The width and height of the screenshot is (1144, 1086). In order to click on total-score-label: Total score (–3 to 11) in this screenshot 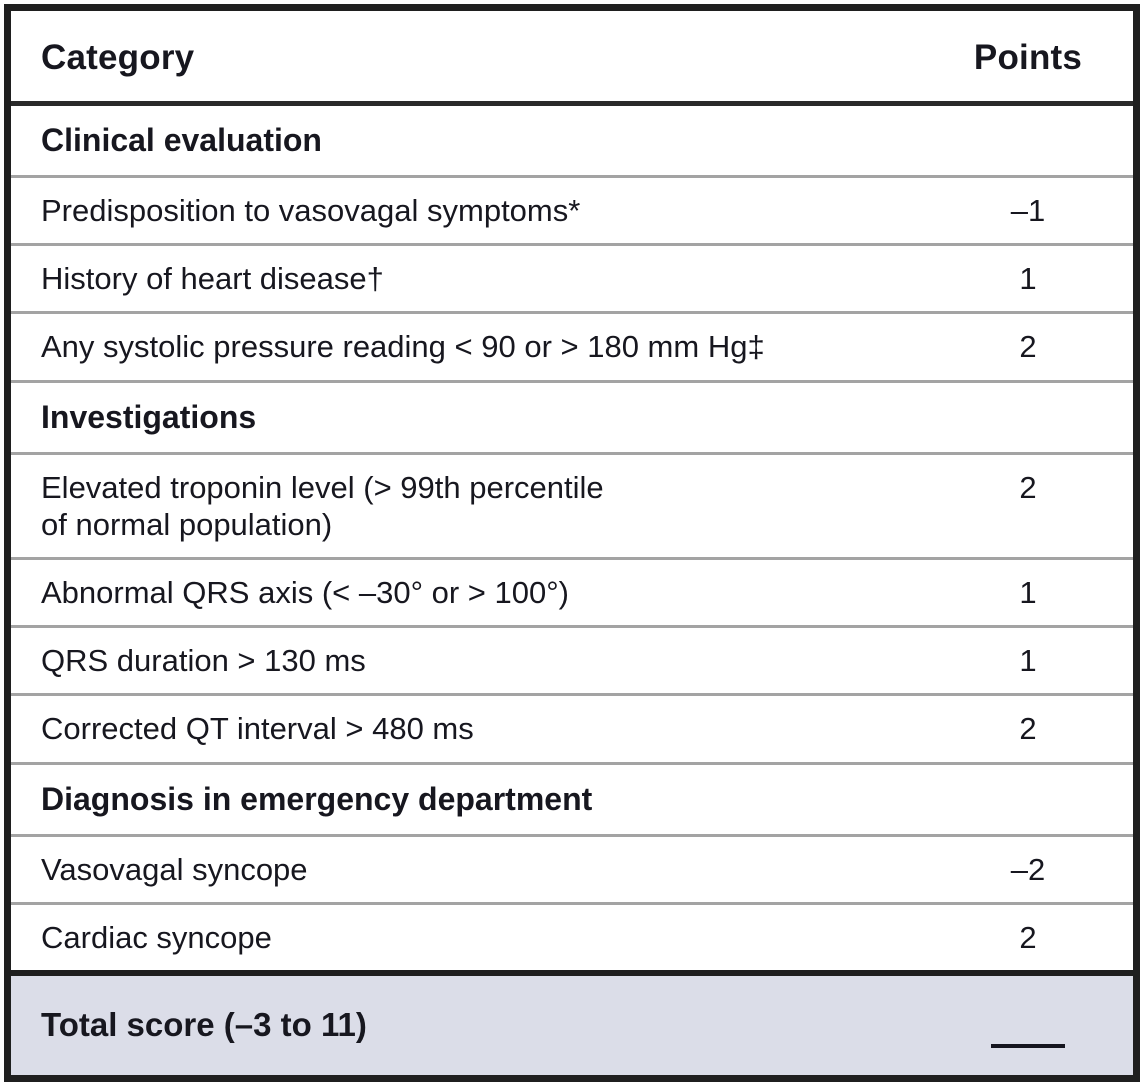, I will do `click(204, 1025)`.